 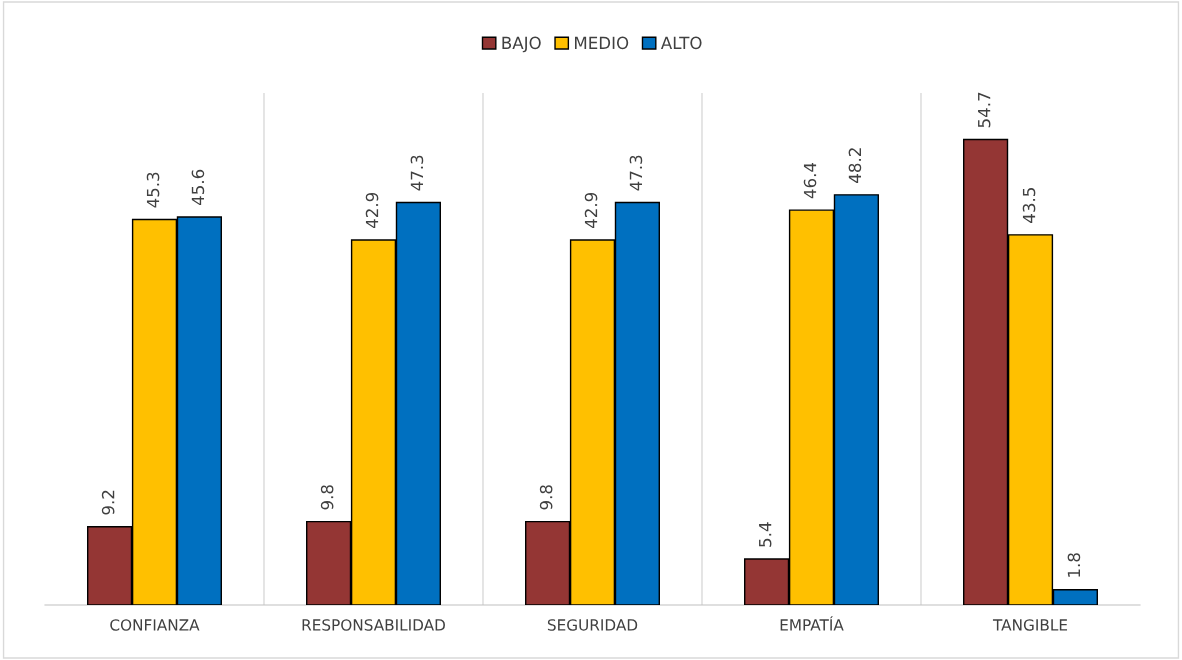 What do you see at coordinates (155, 625) in the screenshot?
I see `x-tick-label: CONFIANZA` at bounding box center [155, 625].